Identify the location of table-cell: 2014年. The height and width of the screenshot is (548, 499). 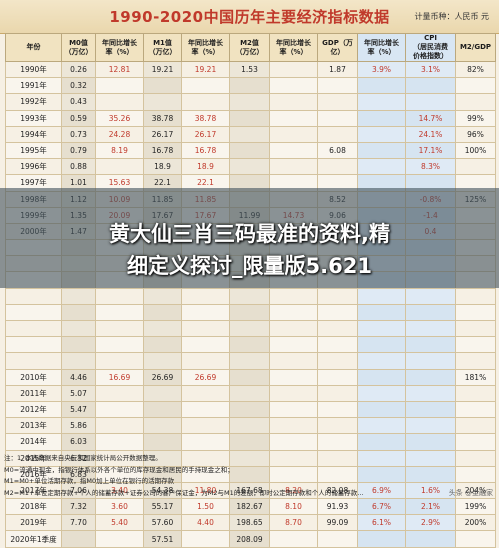
(33, 442).